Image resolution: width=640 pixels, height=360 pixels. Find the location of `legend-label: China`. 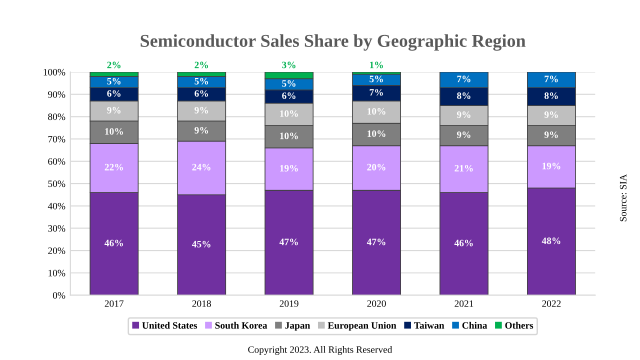

legend-label: China is located at coordinates (475, 325).